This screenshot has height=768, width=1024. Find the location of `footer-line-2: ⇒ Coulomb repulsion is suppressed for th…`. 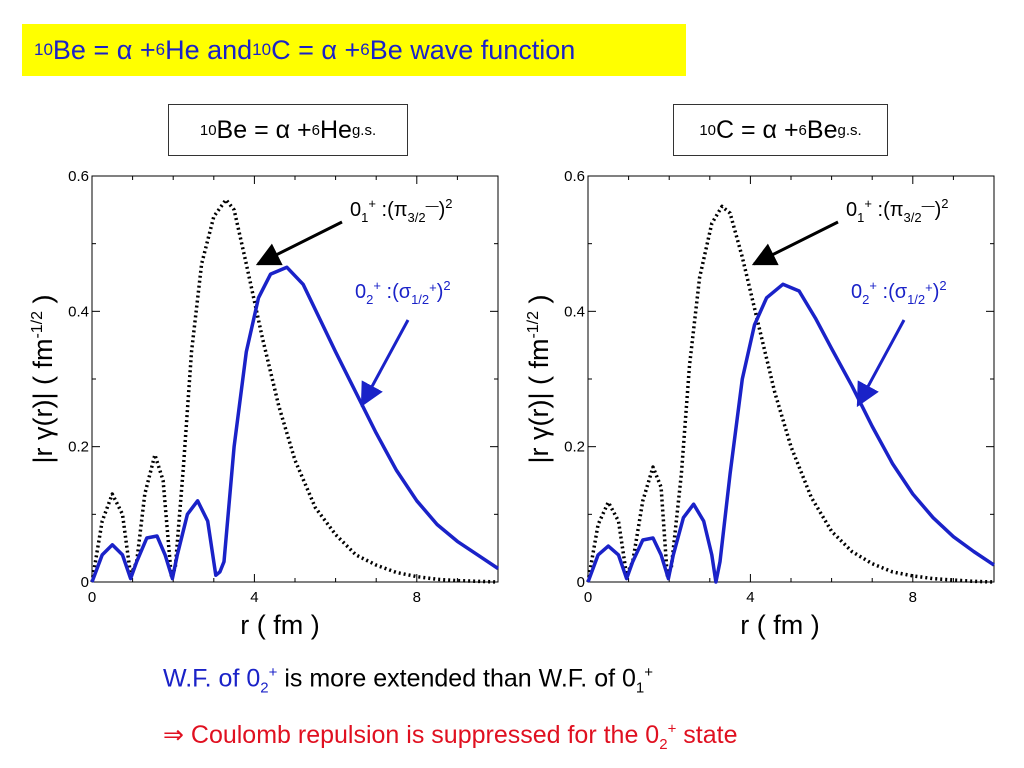

footer-line-2: ⇒ Coulomb repulsion is suppressed for th… is located at coordinates (450, 736).